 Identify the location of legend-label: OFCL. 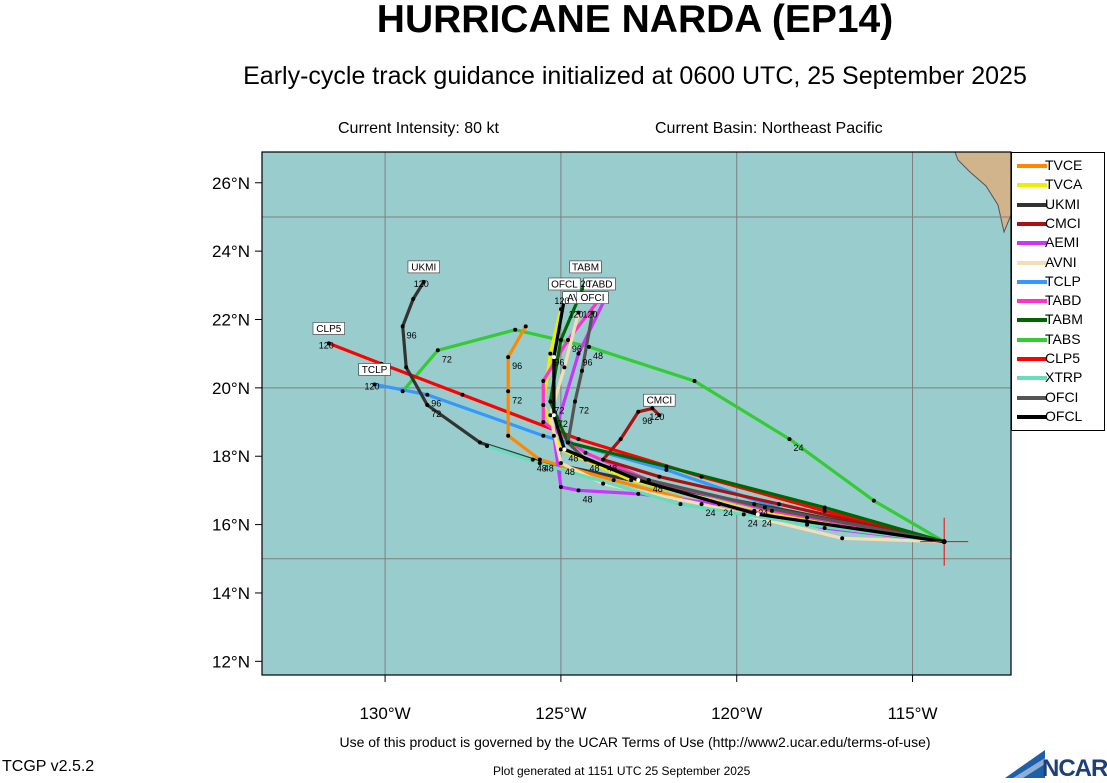
(1064, 415).